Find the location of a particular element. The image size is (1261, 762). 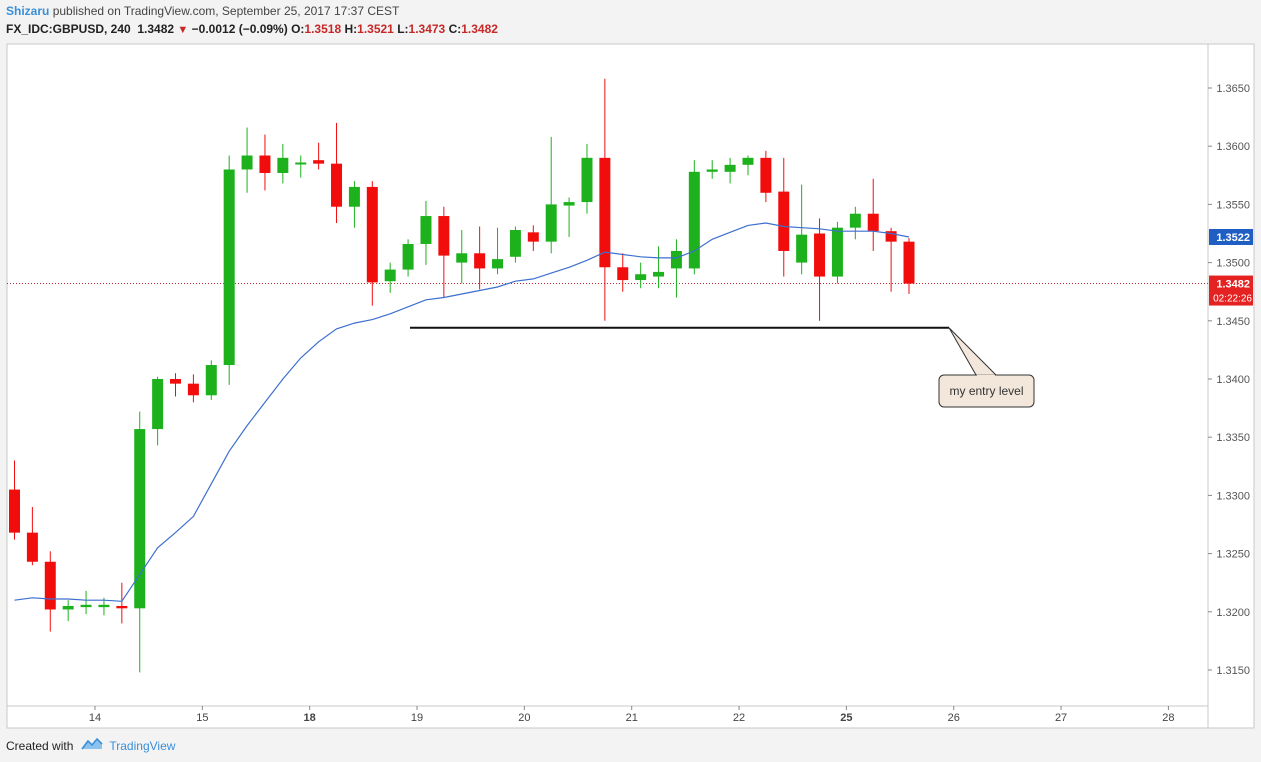

y-tick-label: 1.3450 is located at coordinates (1233, 322).